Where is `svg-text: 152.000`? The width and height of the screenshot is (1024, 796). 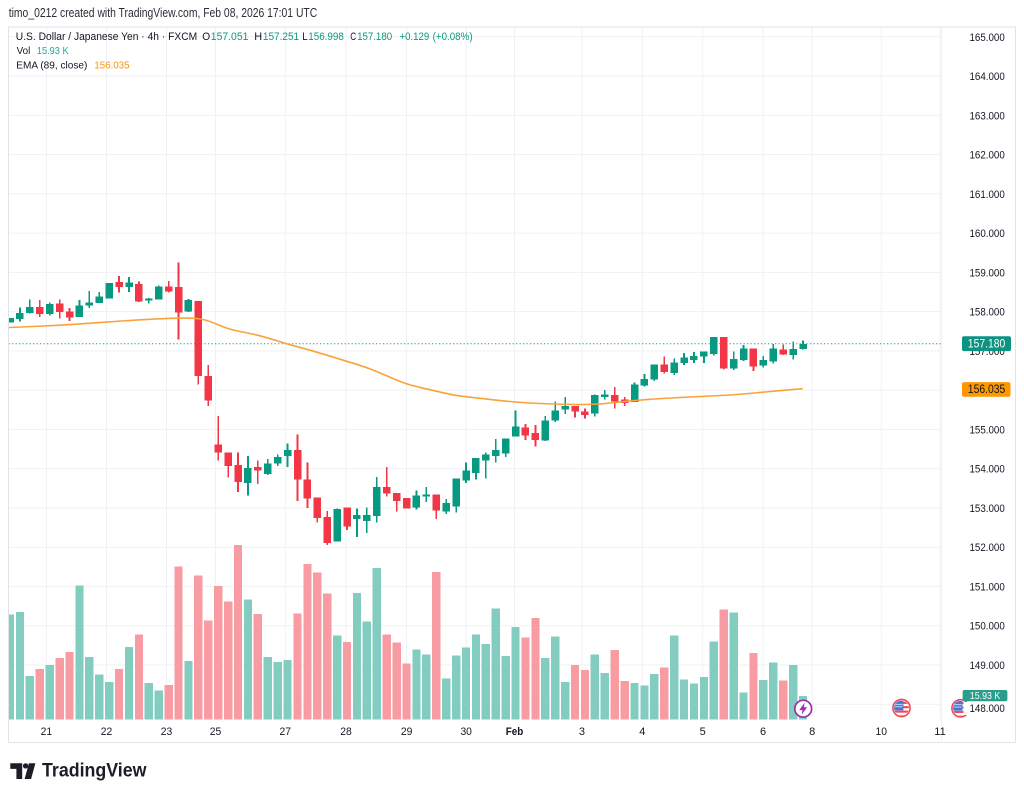 svg-text: 152.000 is located at coordinates (987, 548).